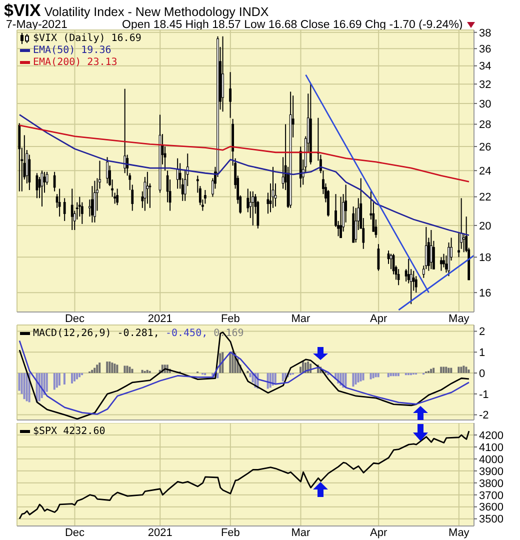 Image resolution: width=520 pixels, height=540 pixels. What do you see at coordinates (160, 532) in the screenshot?
I see `x-tick-label: 2021` at bounding box center [160, 532].